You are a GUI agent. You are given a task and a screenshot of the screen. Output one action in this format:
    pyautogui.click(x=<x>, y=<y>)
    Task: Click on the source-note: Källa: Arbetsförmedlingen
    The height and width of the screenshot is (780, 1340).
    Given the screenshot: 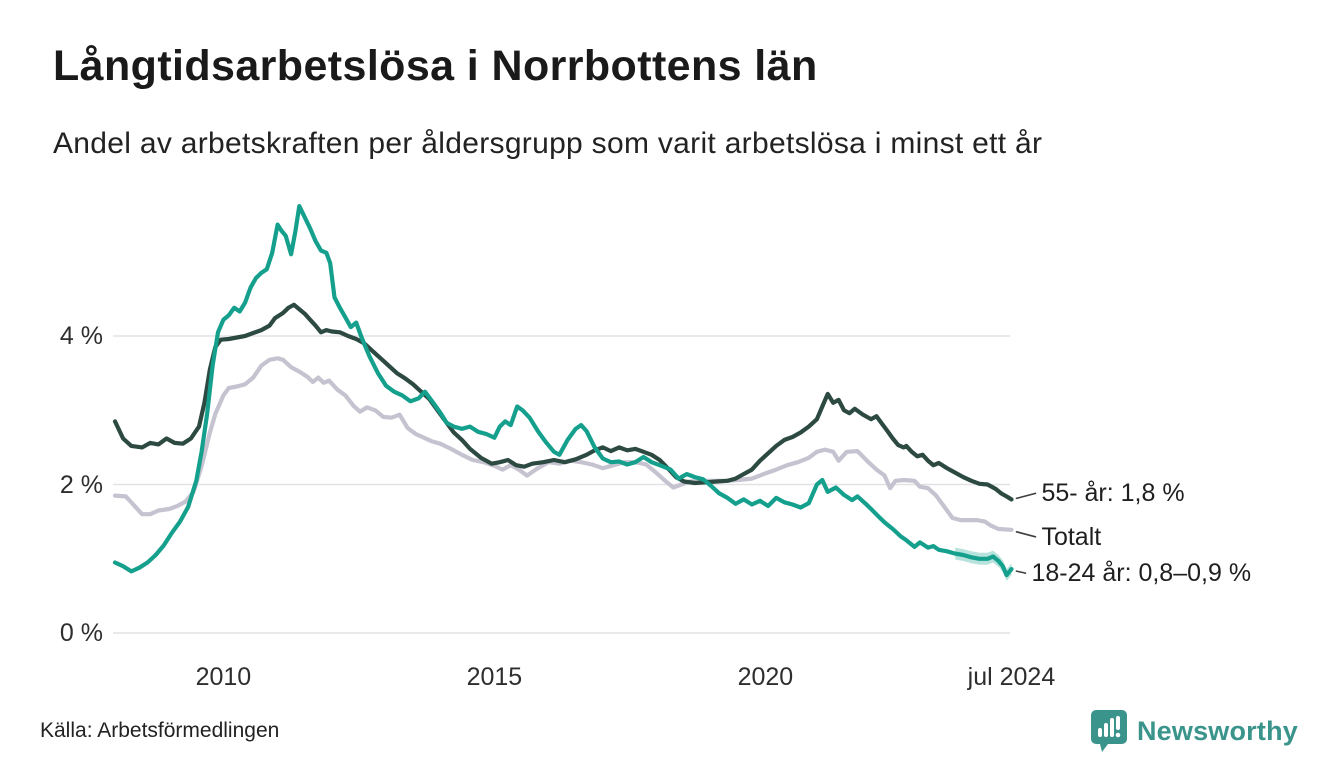 What is the action you would take?
    pyautogui.click(x=160, y=730)
    